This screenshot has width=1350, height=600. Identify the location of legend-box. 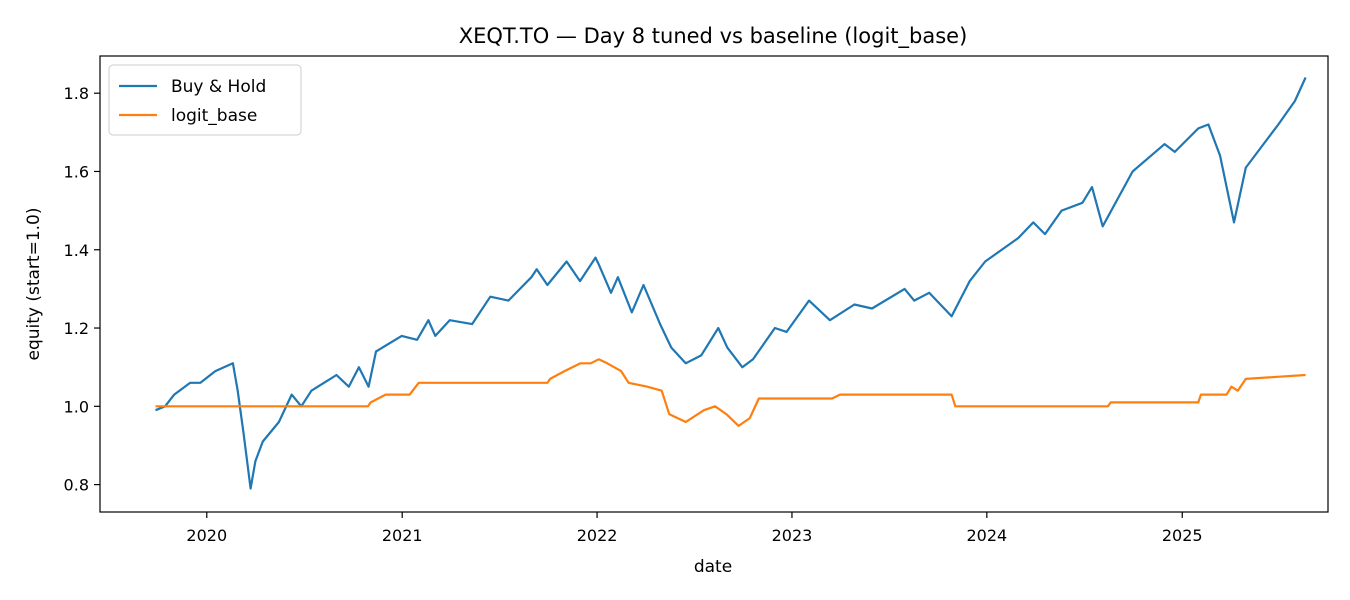
(205, 100).